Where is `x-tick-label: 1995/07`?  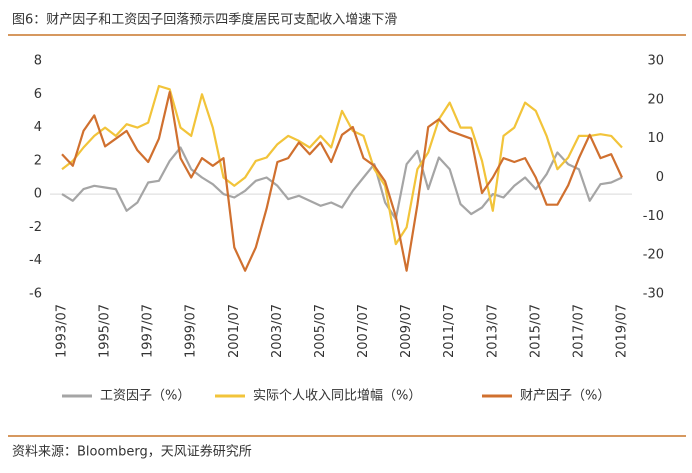
x-tick-label: 1995/07 is located at coordinates (105, 331).